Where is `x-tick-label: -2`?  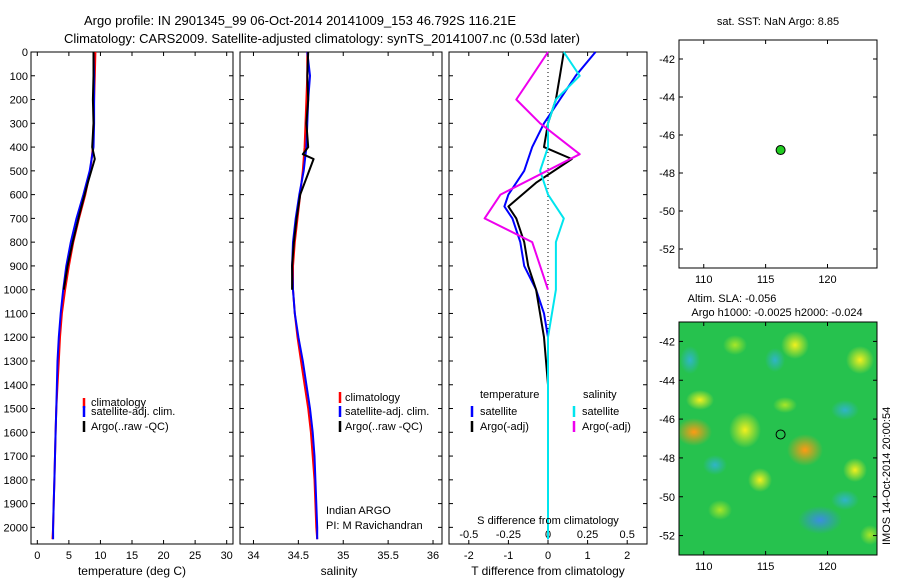 x-tick-label: -2 is located at coordinates (469, 556).